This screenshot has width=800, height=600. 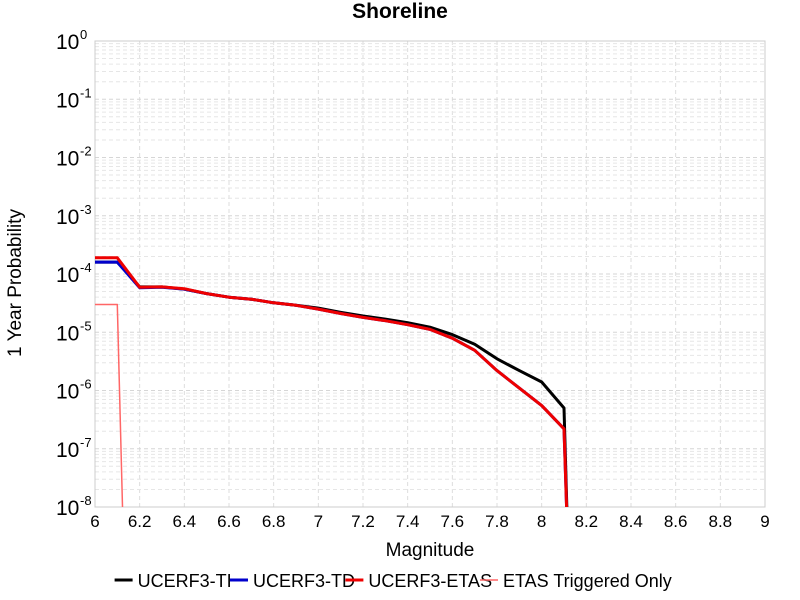 What do you see at coordinates (185, 521) in the screenshot?
I see `x-tick-label: 6.4` at bounding box center [185, 521].